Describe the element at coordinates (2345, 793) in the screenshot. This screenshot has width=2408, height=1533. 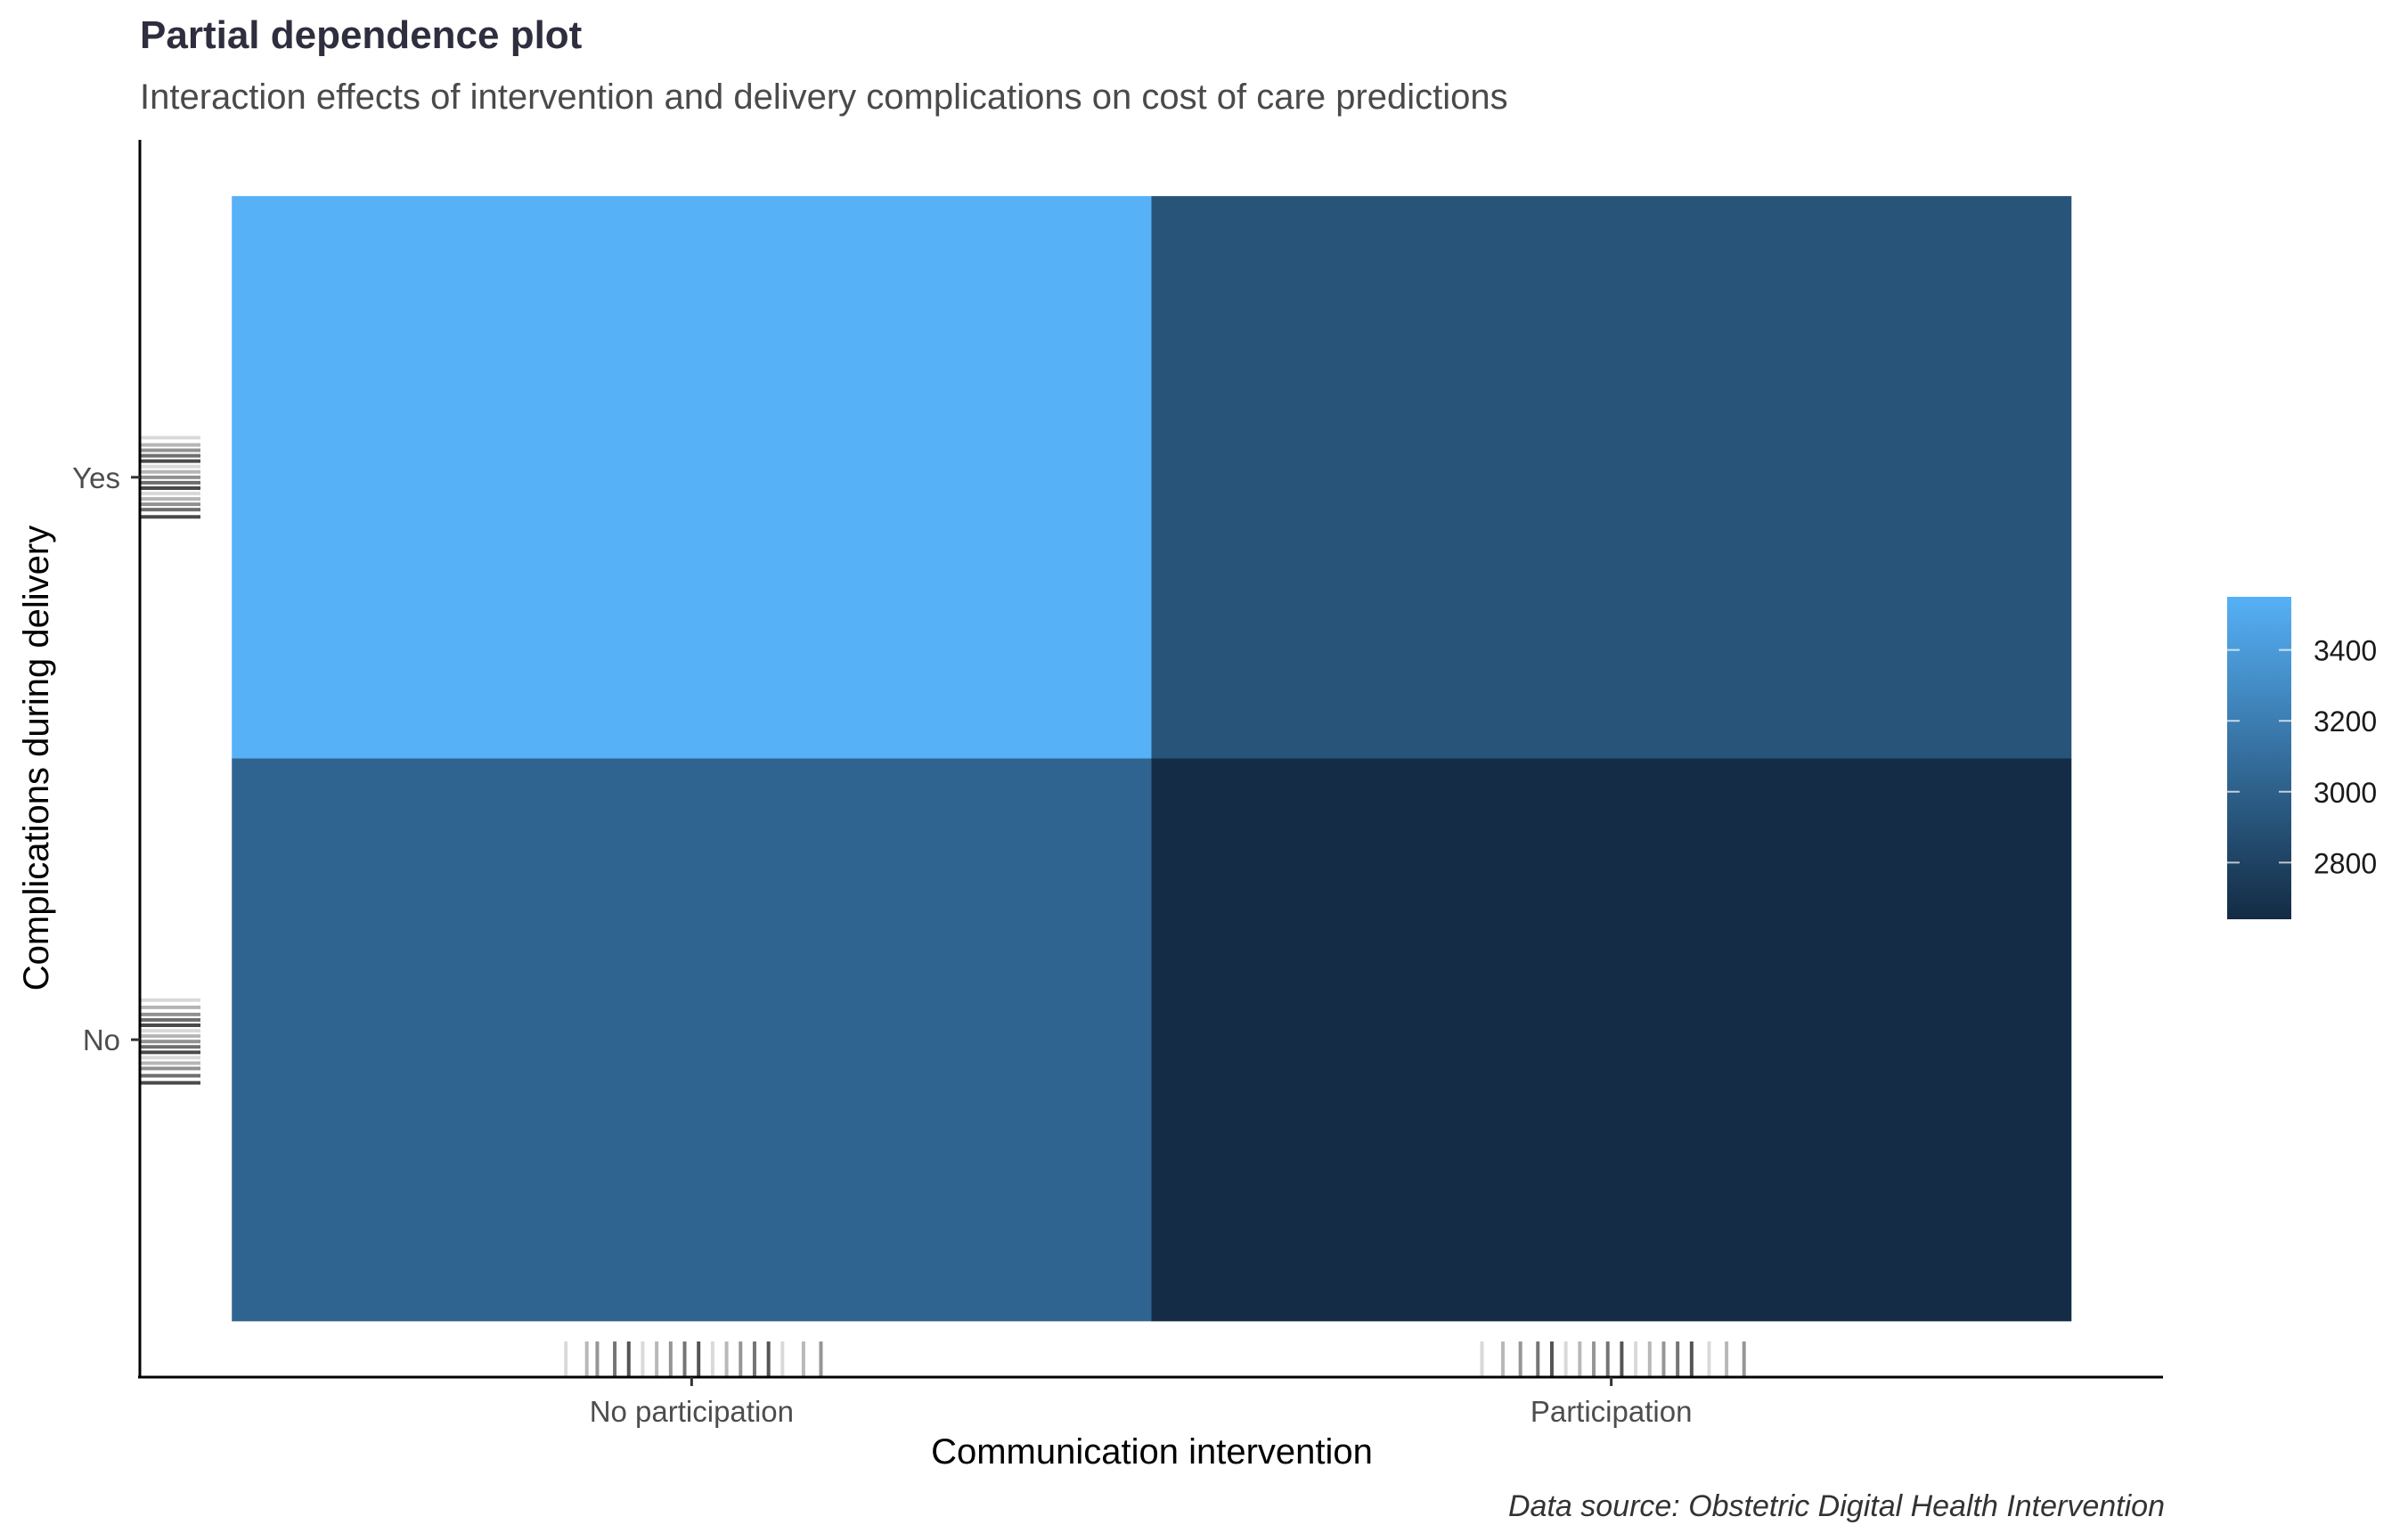
I see `colorbar-label-3000: 3000` at that location.